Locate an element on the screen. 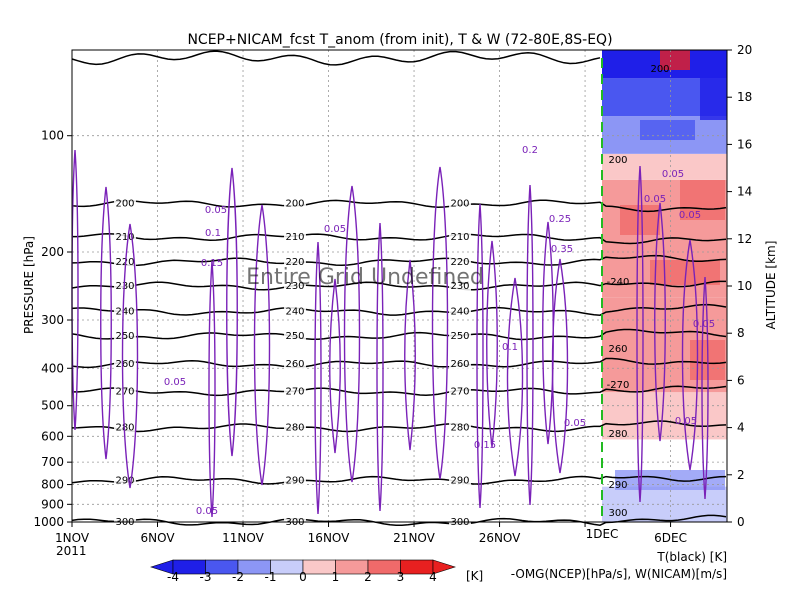 The image size is (800, 600). y-tick-label: 800 is located at coordinates (52, 485).